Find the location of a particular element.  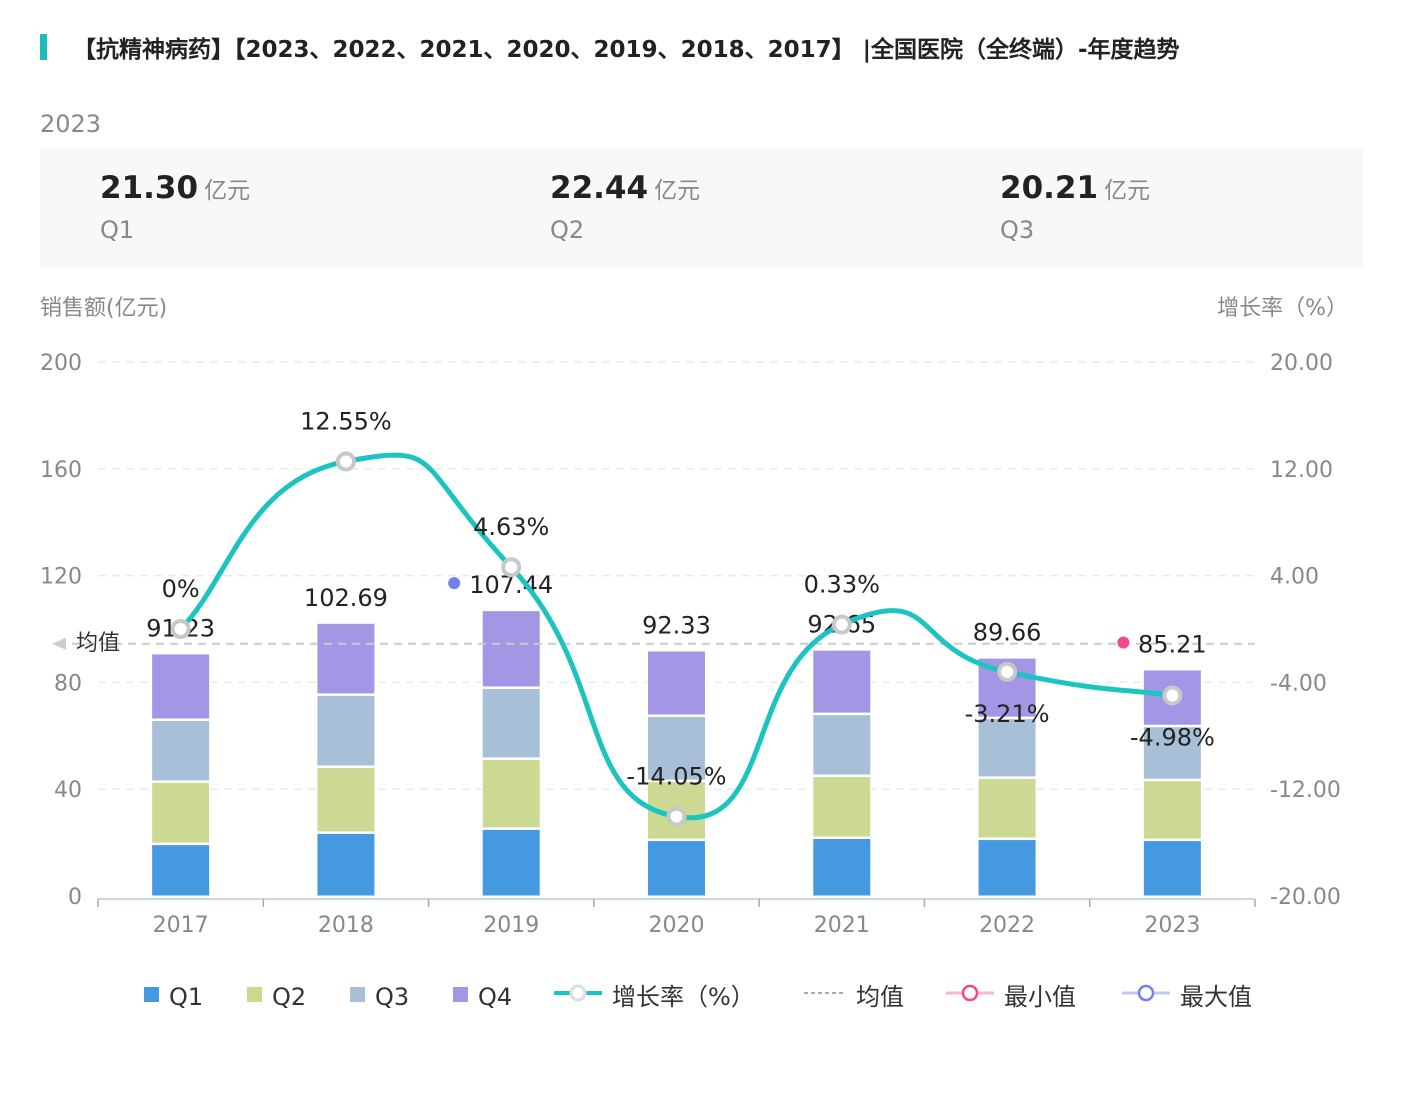

y2-tick-label: -20.00 is located at coordinates (1305, 897).